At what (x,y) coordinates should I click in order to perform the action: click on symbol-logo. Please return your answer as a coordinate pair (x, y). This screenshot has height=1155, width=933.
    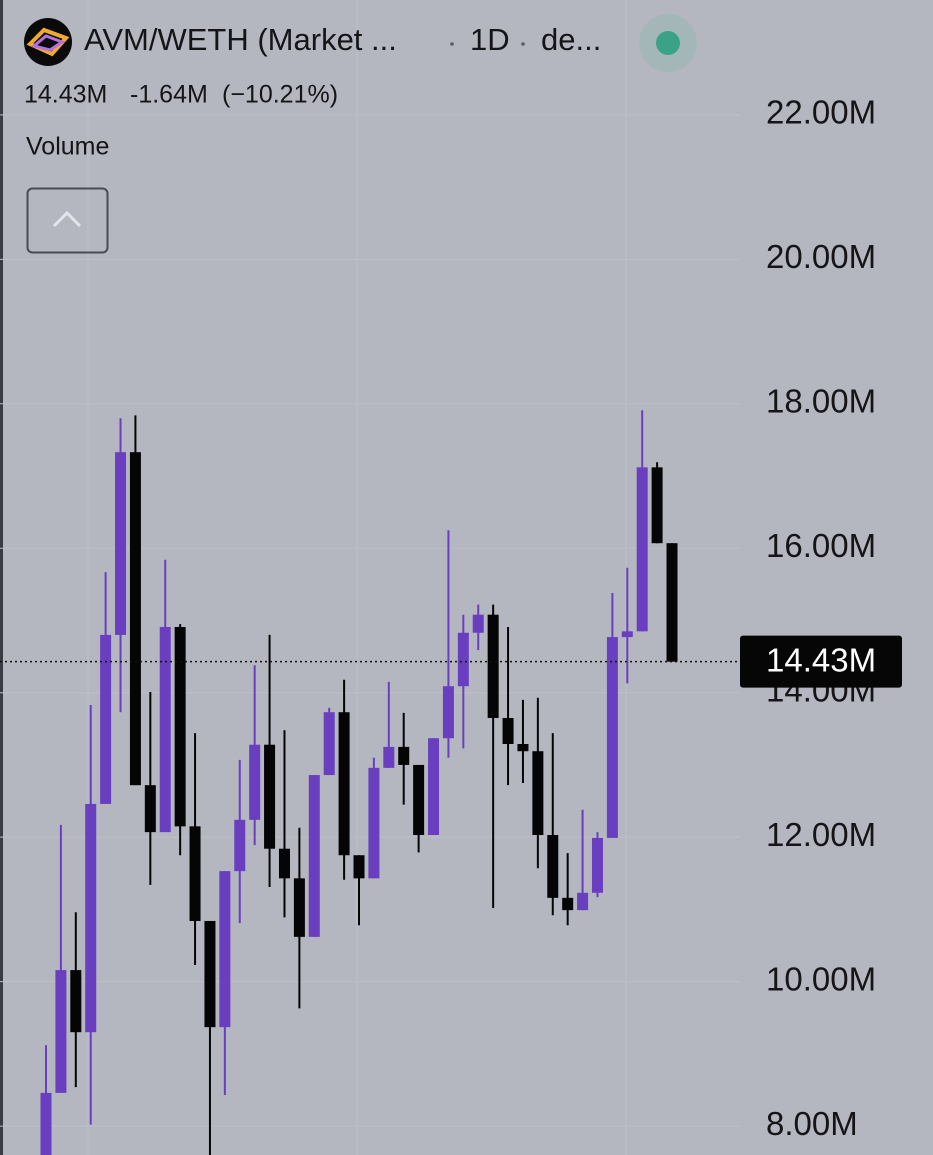
    Looking at the image, I should click on (48, 42).